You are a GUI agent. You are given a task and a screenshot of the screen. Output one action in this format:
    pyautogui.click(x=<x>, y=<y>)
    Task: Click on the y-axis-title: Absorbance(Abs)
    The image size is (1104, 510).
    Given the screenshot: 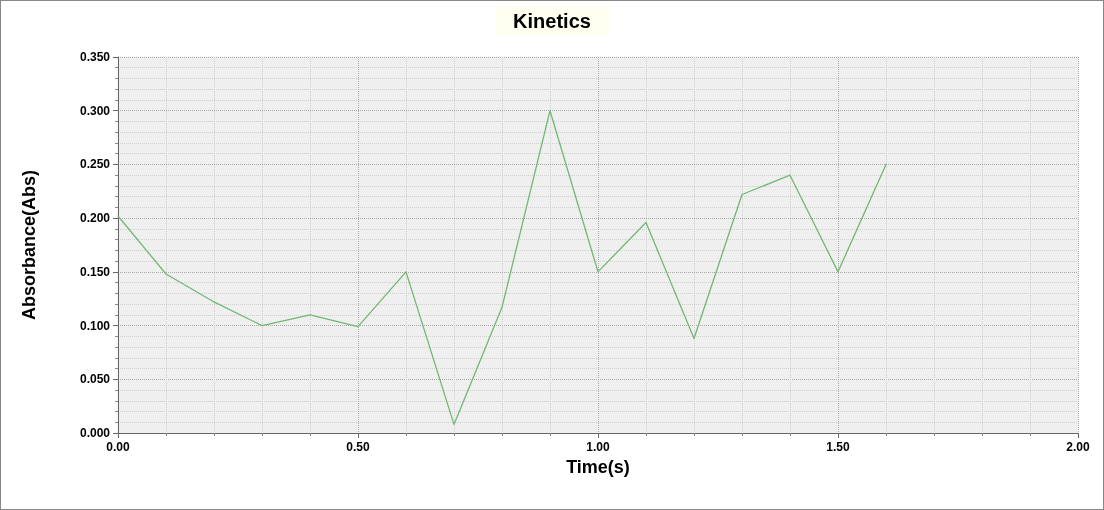 What is the action you would take?
    pyautogui.click(x=29, y=245)
    